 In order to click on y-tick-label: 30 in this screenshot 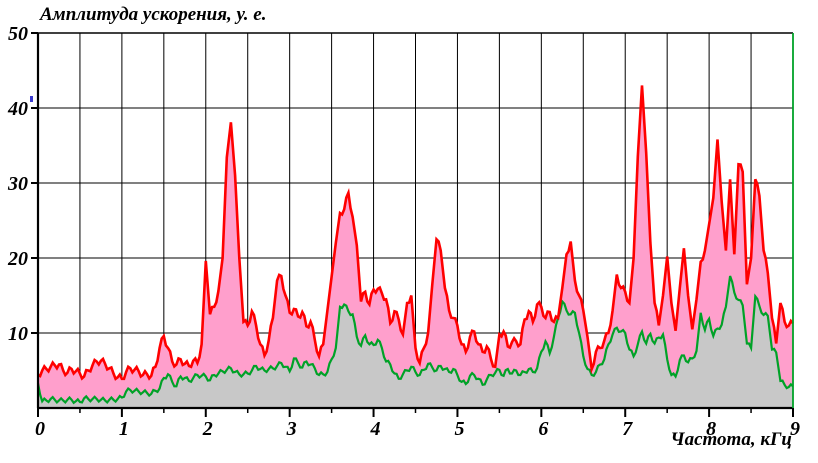, I will do `click(17, 184)`.